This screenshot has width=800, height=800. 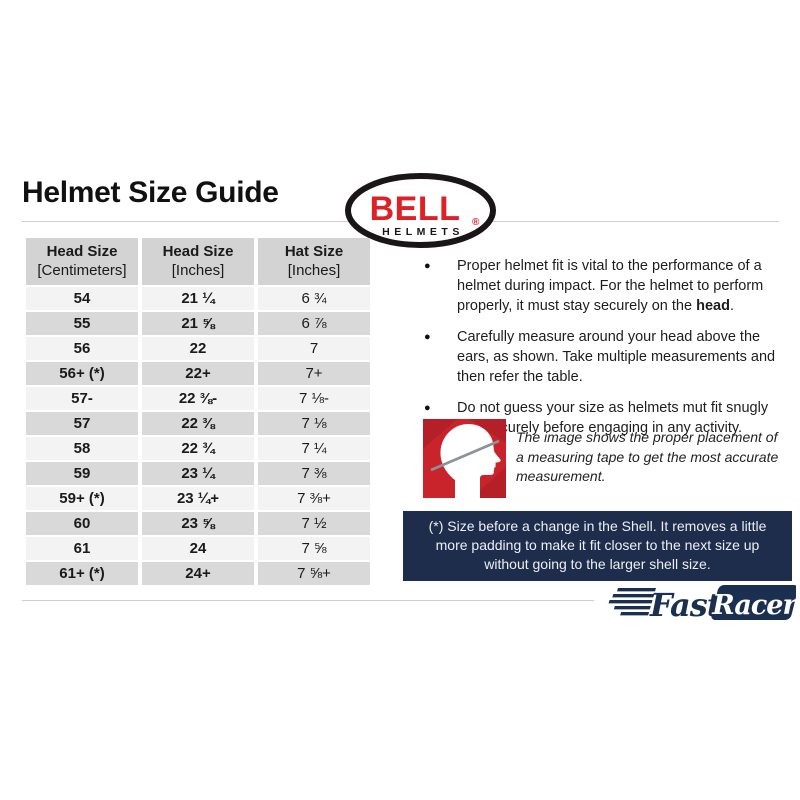 What do you see at coordinates (198, 423) in the screenshot?
I see `table-cell: 22 ⅜` at bounding box center [198, 423].